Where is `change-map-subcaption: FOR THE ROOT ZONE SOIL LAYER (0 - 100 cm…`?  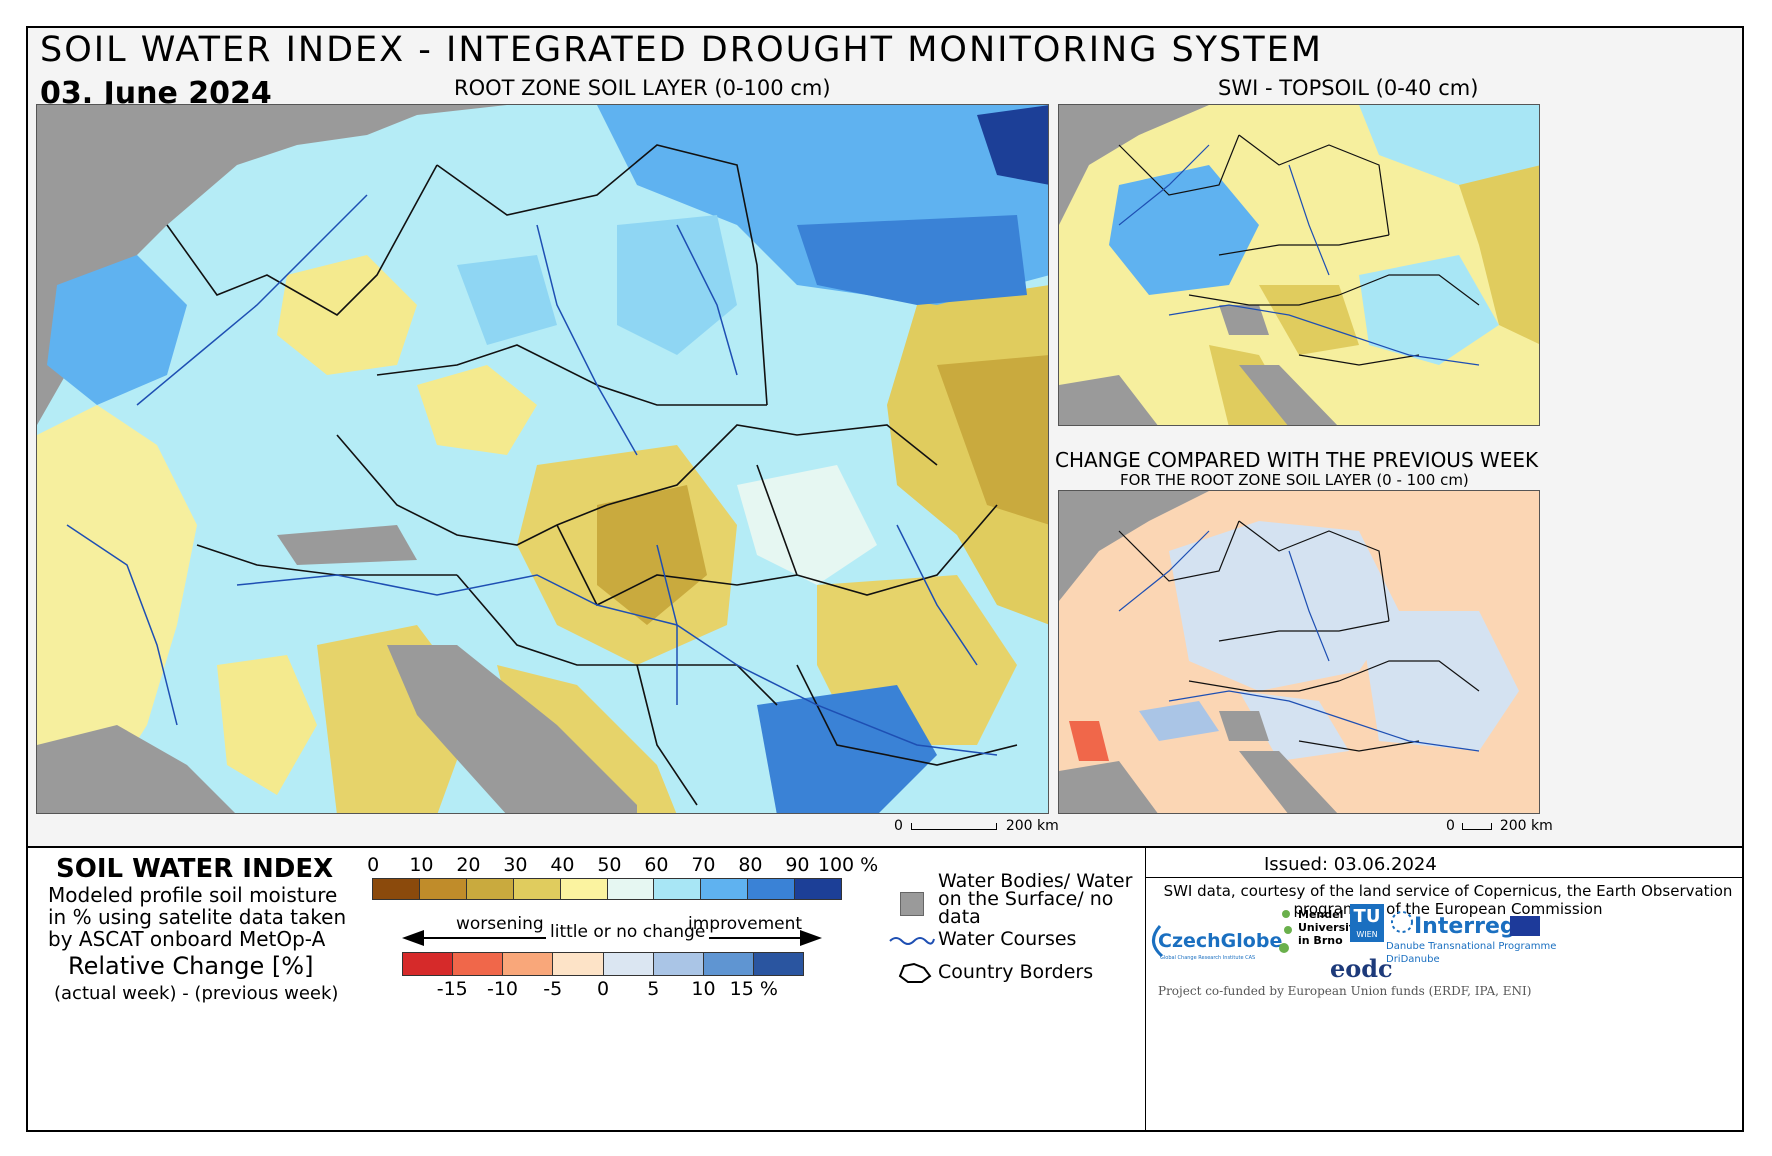 change-map-subcaption: FOR THE ROOT ZONE SOIL LAYER (0 - 100 cm… is located at coordinates (1294, 480).